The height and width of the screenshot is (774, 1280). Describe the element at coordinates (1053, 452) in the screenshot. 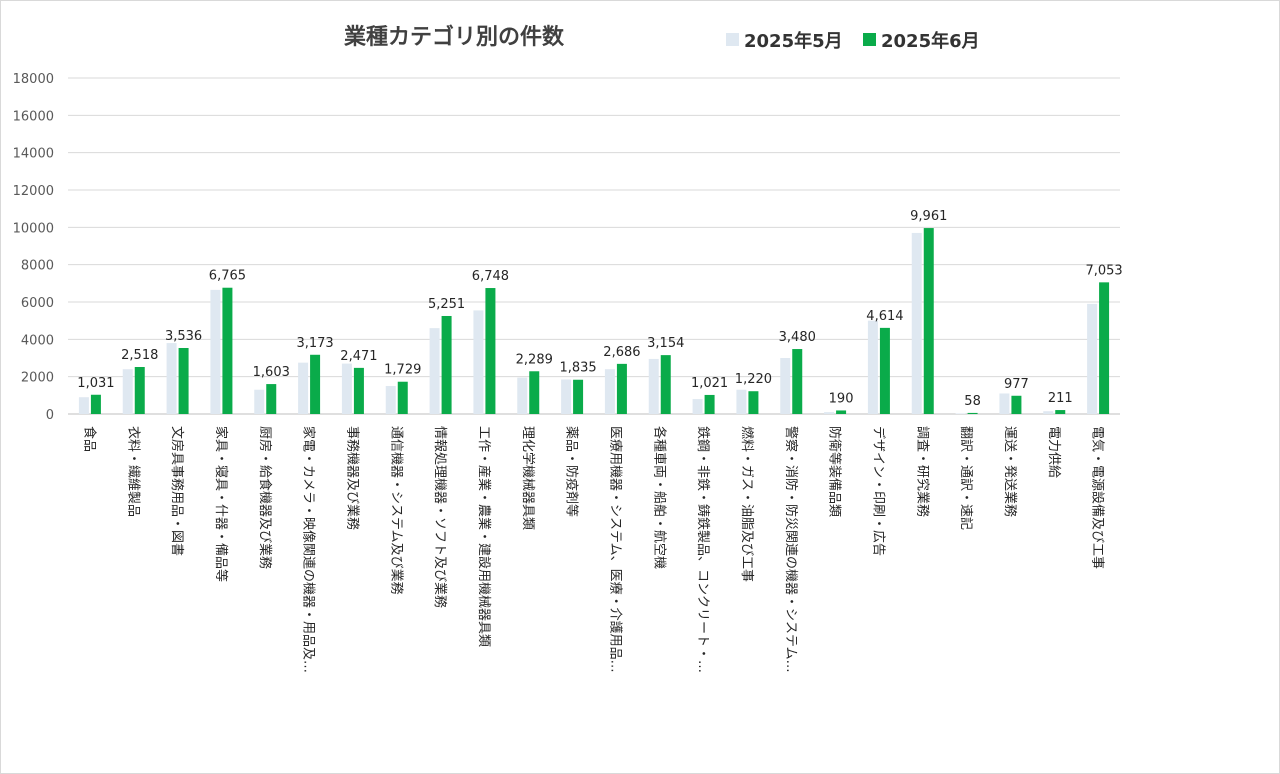

I see `x-tick-label: 電力供給` at that location.